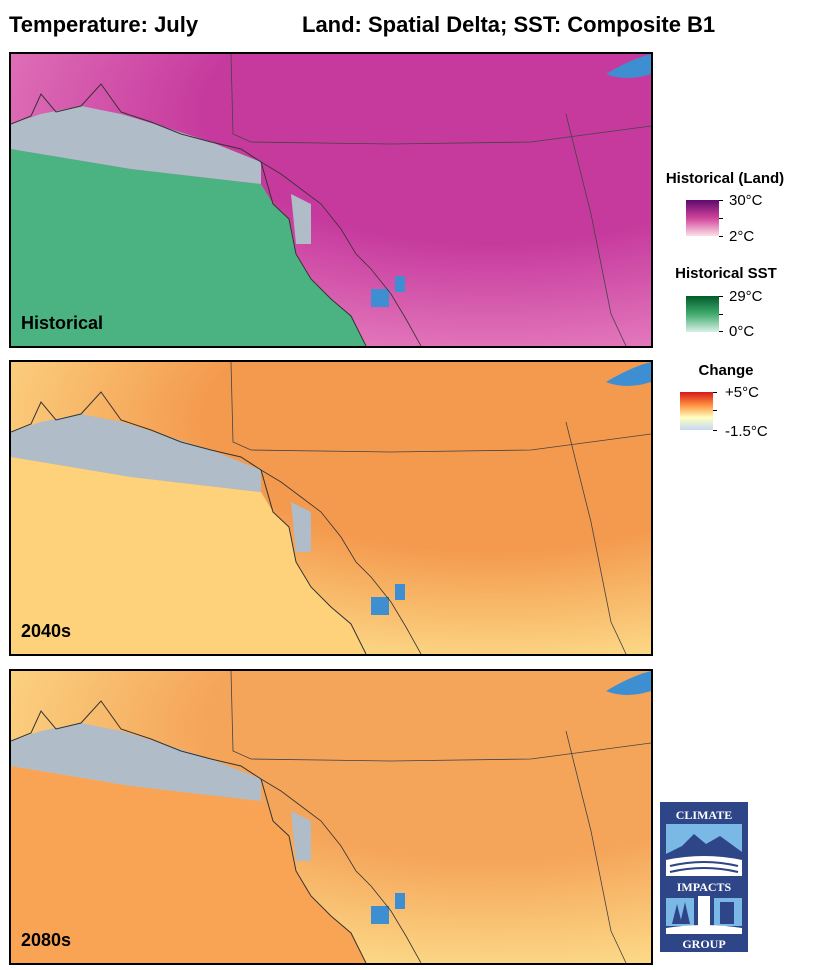 This screenshot has width=830, height=970. What do you see at coordinates (104, 24) in the screenshot?
I see `figure-title-variable: Temperature: July` at bounding box center [104, 24].